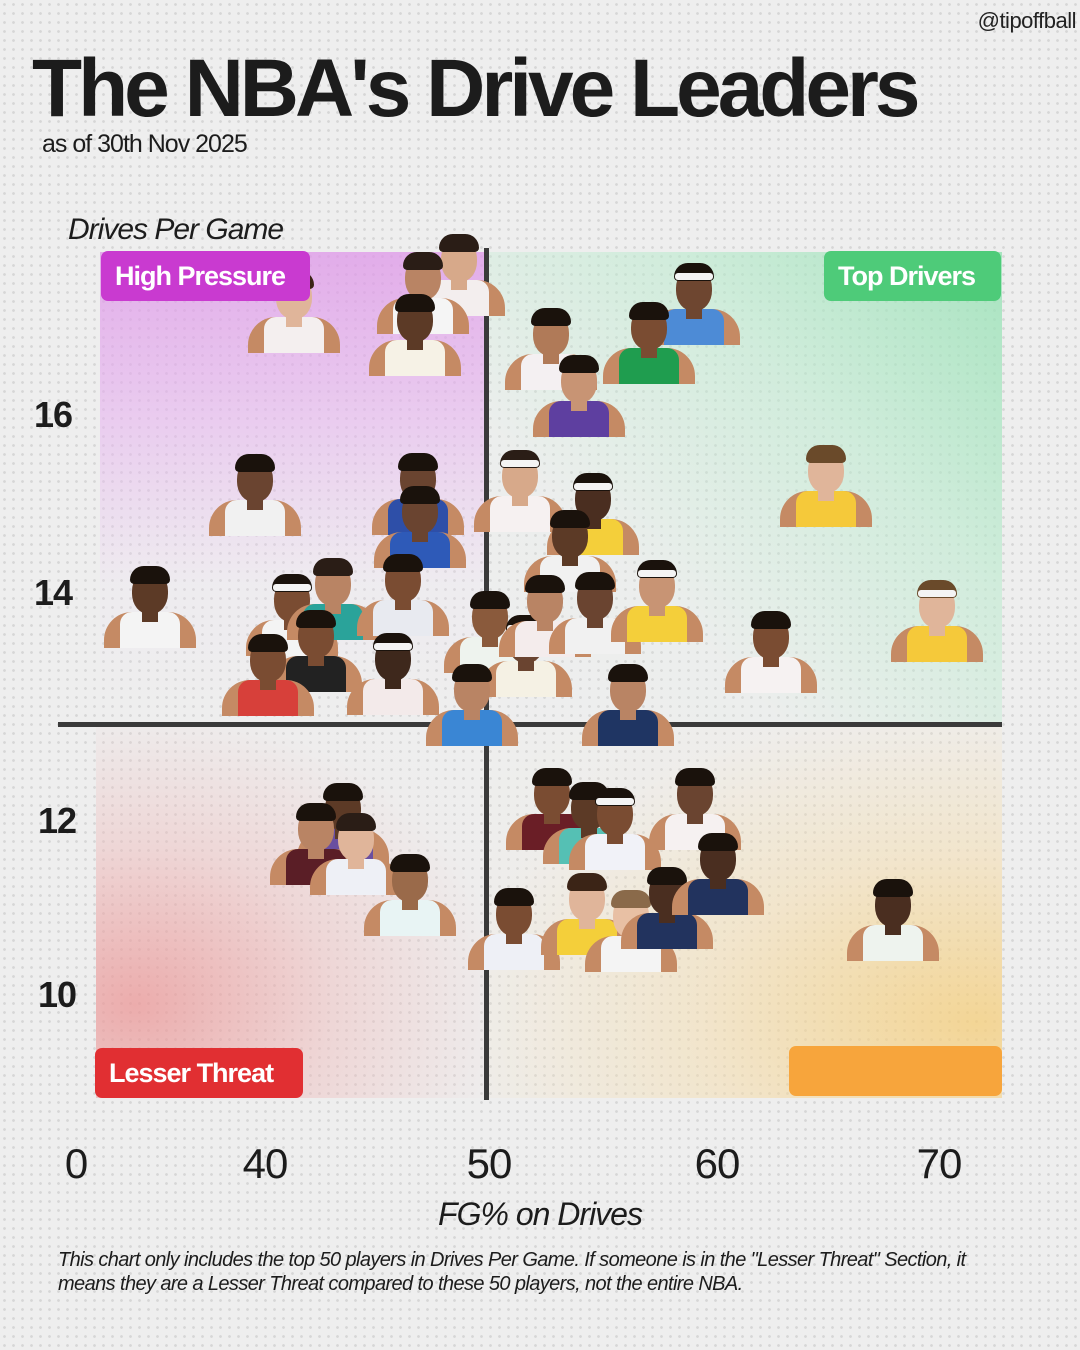  Describe the element at coordinates (895, 1071) in the screenshot. I see `badge-bottom-right` at that location.